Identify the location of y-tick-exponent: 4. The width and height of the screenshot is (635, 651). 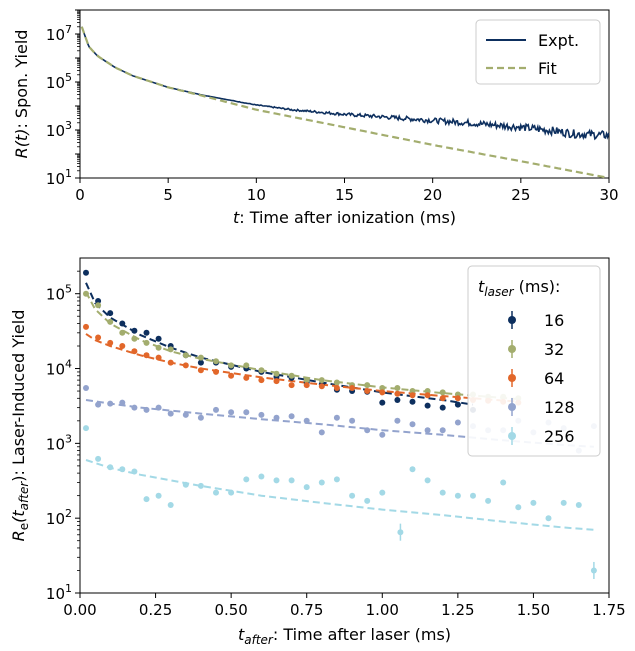
(68, 364).